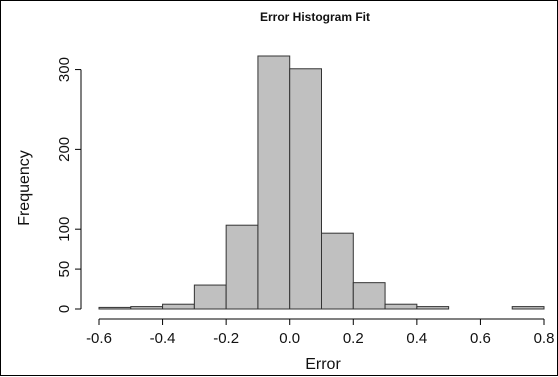 The image size is (558, 377). What do you see at coordinates (226, 338) in the screenshot?
I see `x-tick-label: -0.2` at bounding box center [226, 338].